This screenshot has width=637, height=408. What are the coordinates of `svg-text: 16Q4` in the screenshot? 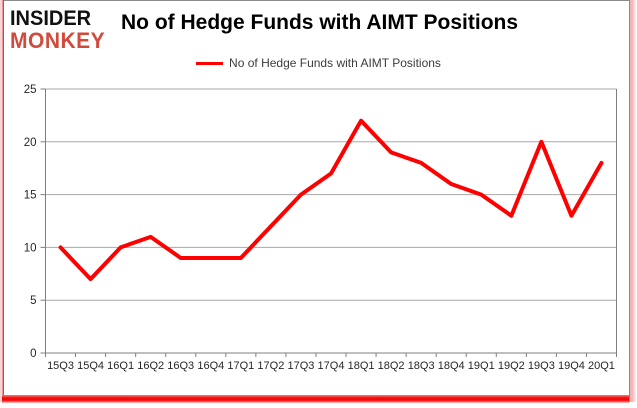 It's located at (210, 366).